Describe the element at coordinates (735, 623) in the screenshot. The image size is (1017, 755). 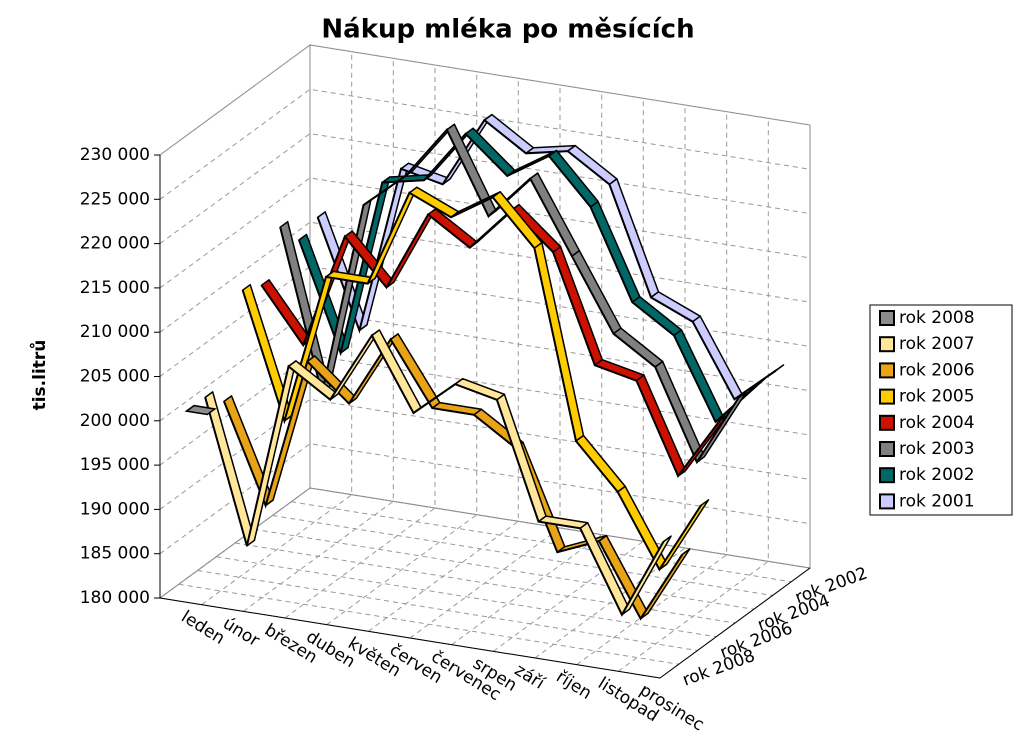
I see `depth-axis` at that location.